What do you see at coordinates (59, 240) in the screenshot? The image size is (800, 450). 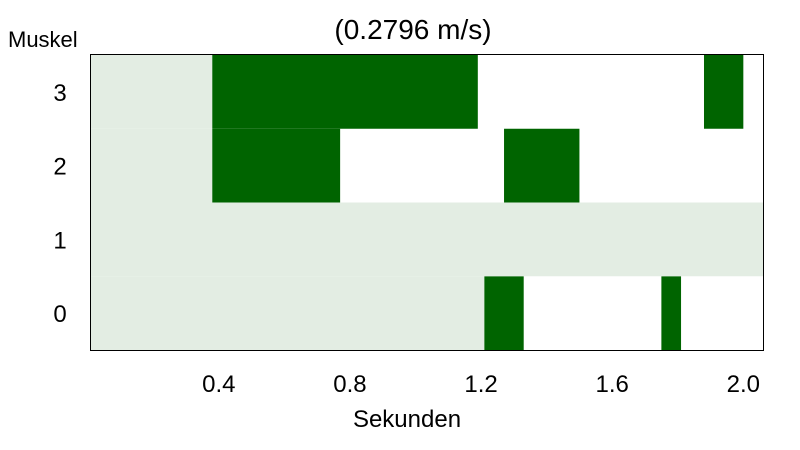 I see `y-tick-label-1: 1` at bounding box center [59, 240].